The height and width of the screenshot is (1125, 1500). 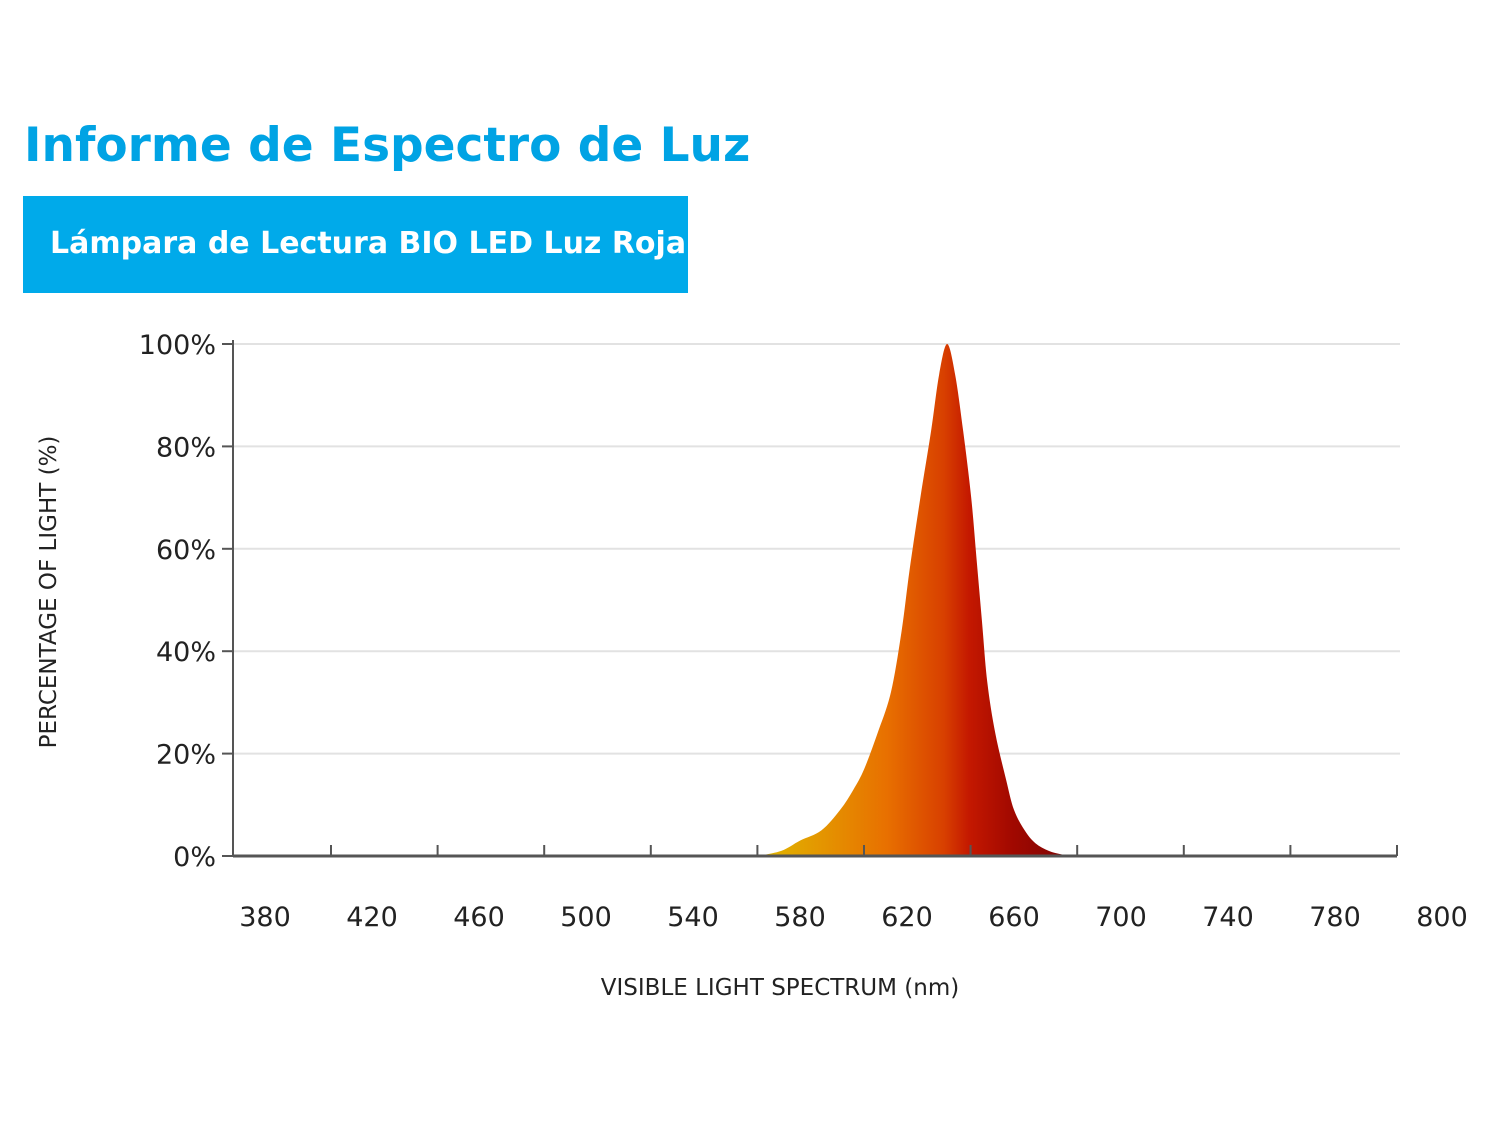 I want to click on x-tick-label: 620, so click(x=907, y=917).